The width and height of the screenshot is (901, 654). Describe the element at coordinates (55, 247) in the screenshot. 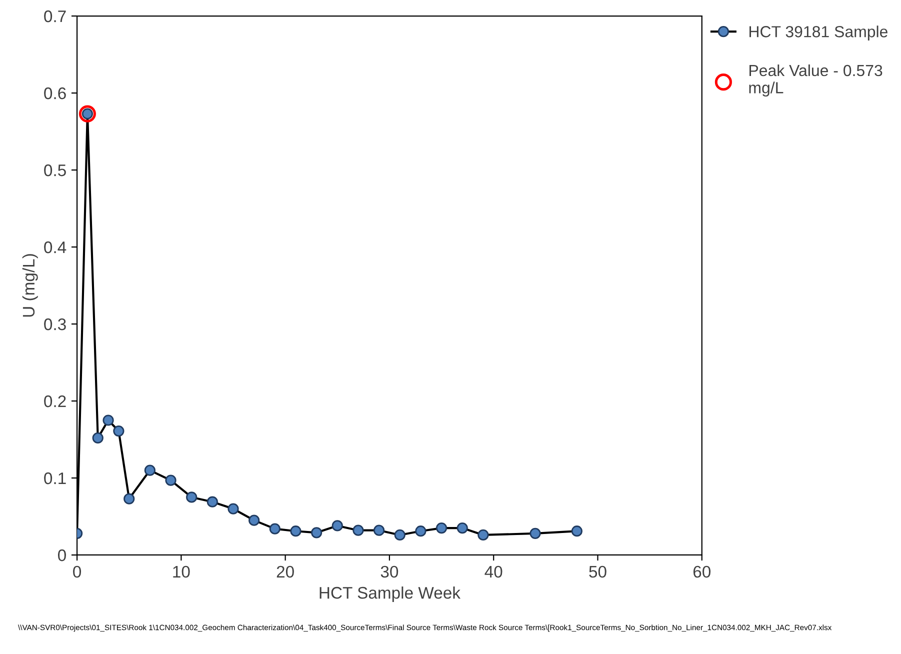

I see `y-tick-label: 0.4` at that location.